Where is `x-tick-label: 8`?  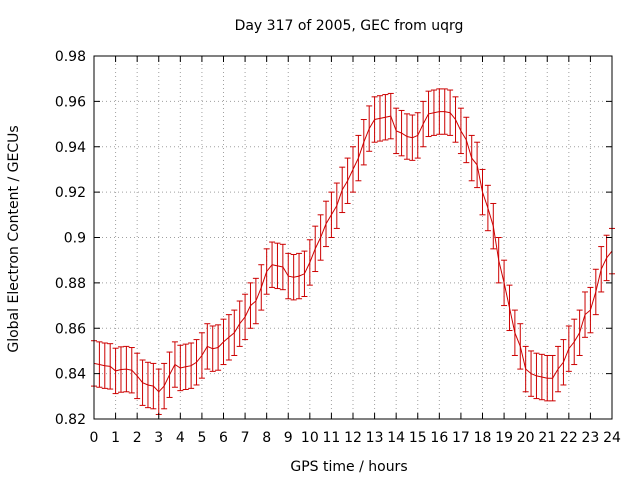 x-tick-label: 8 is located at coordinates (266, 438).